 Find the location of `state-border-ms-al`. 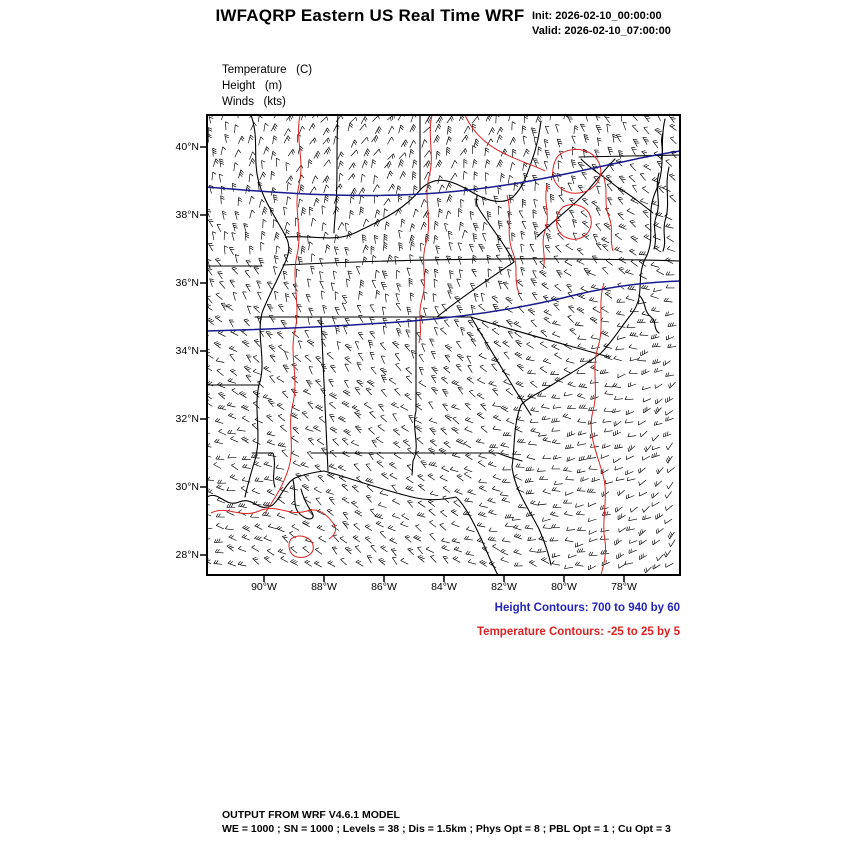

state-border-ms-al is located at coordinates (324, 394).